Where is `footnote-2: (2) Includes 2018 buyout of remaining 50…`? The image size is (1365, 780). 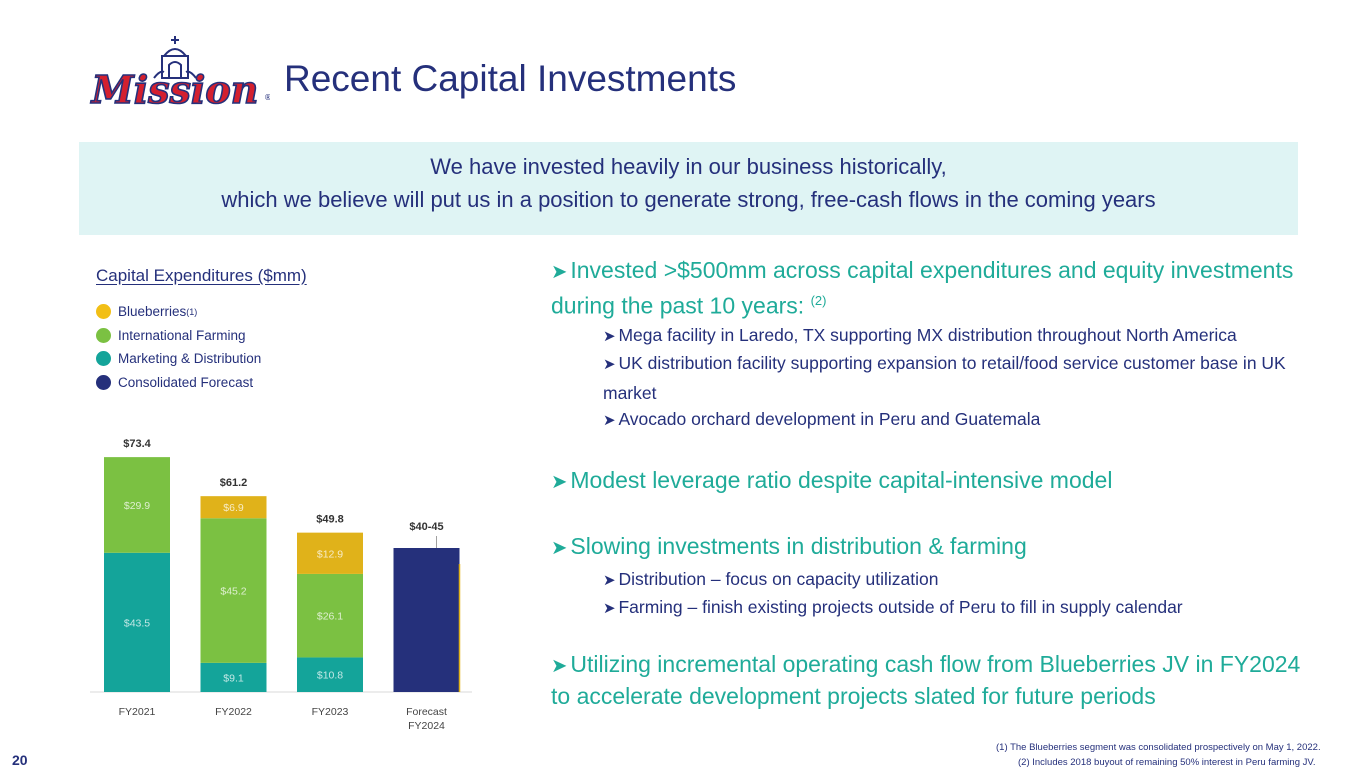
footnote-2: (2) Includes 2018 buyout of remaining 50… is located at coordinates (1167, 762).